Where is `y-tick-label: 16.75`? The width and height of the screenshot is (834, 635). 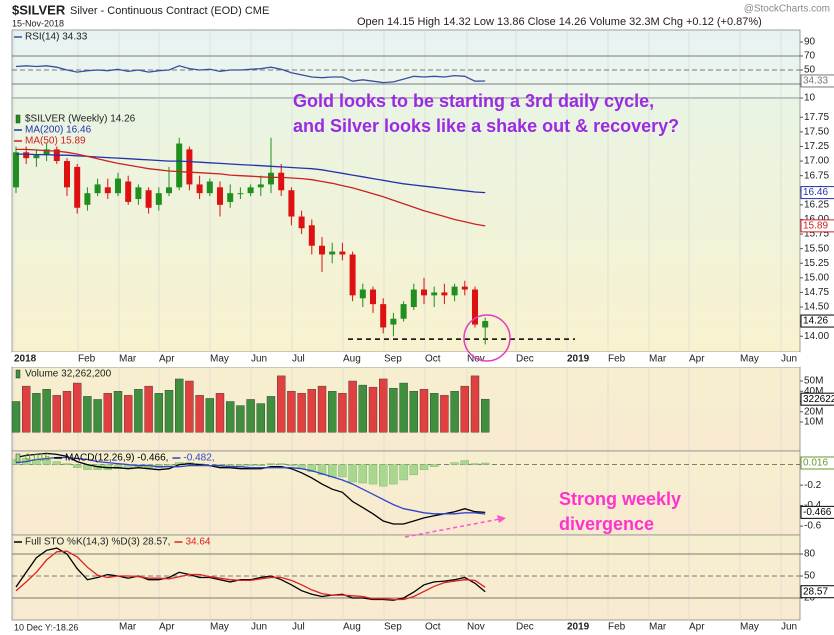 y-tick-label: 16.75 is located at coordinates (816, 175).